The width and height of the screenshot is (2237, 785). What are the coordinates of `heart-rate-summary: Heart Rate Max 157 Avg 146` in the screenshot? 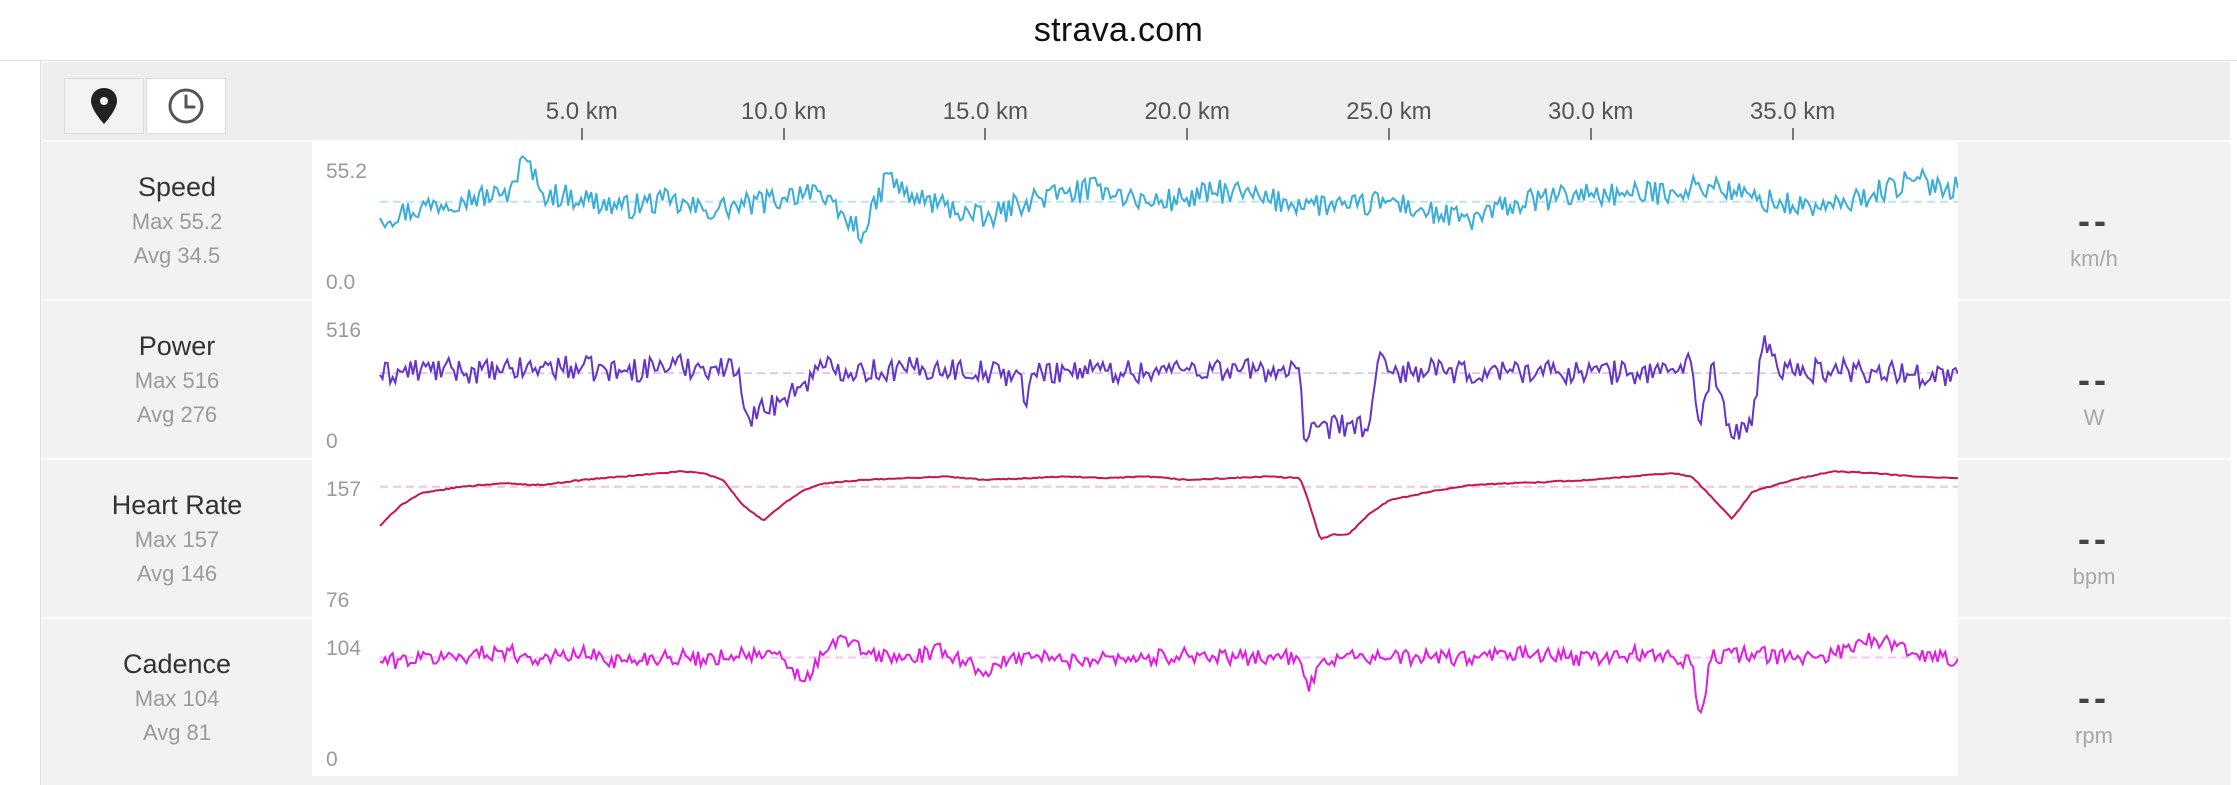 It's located at (177, 538).